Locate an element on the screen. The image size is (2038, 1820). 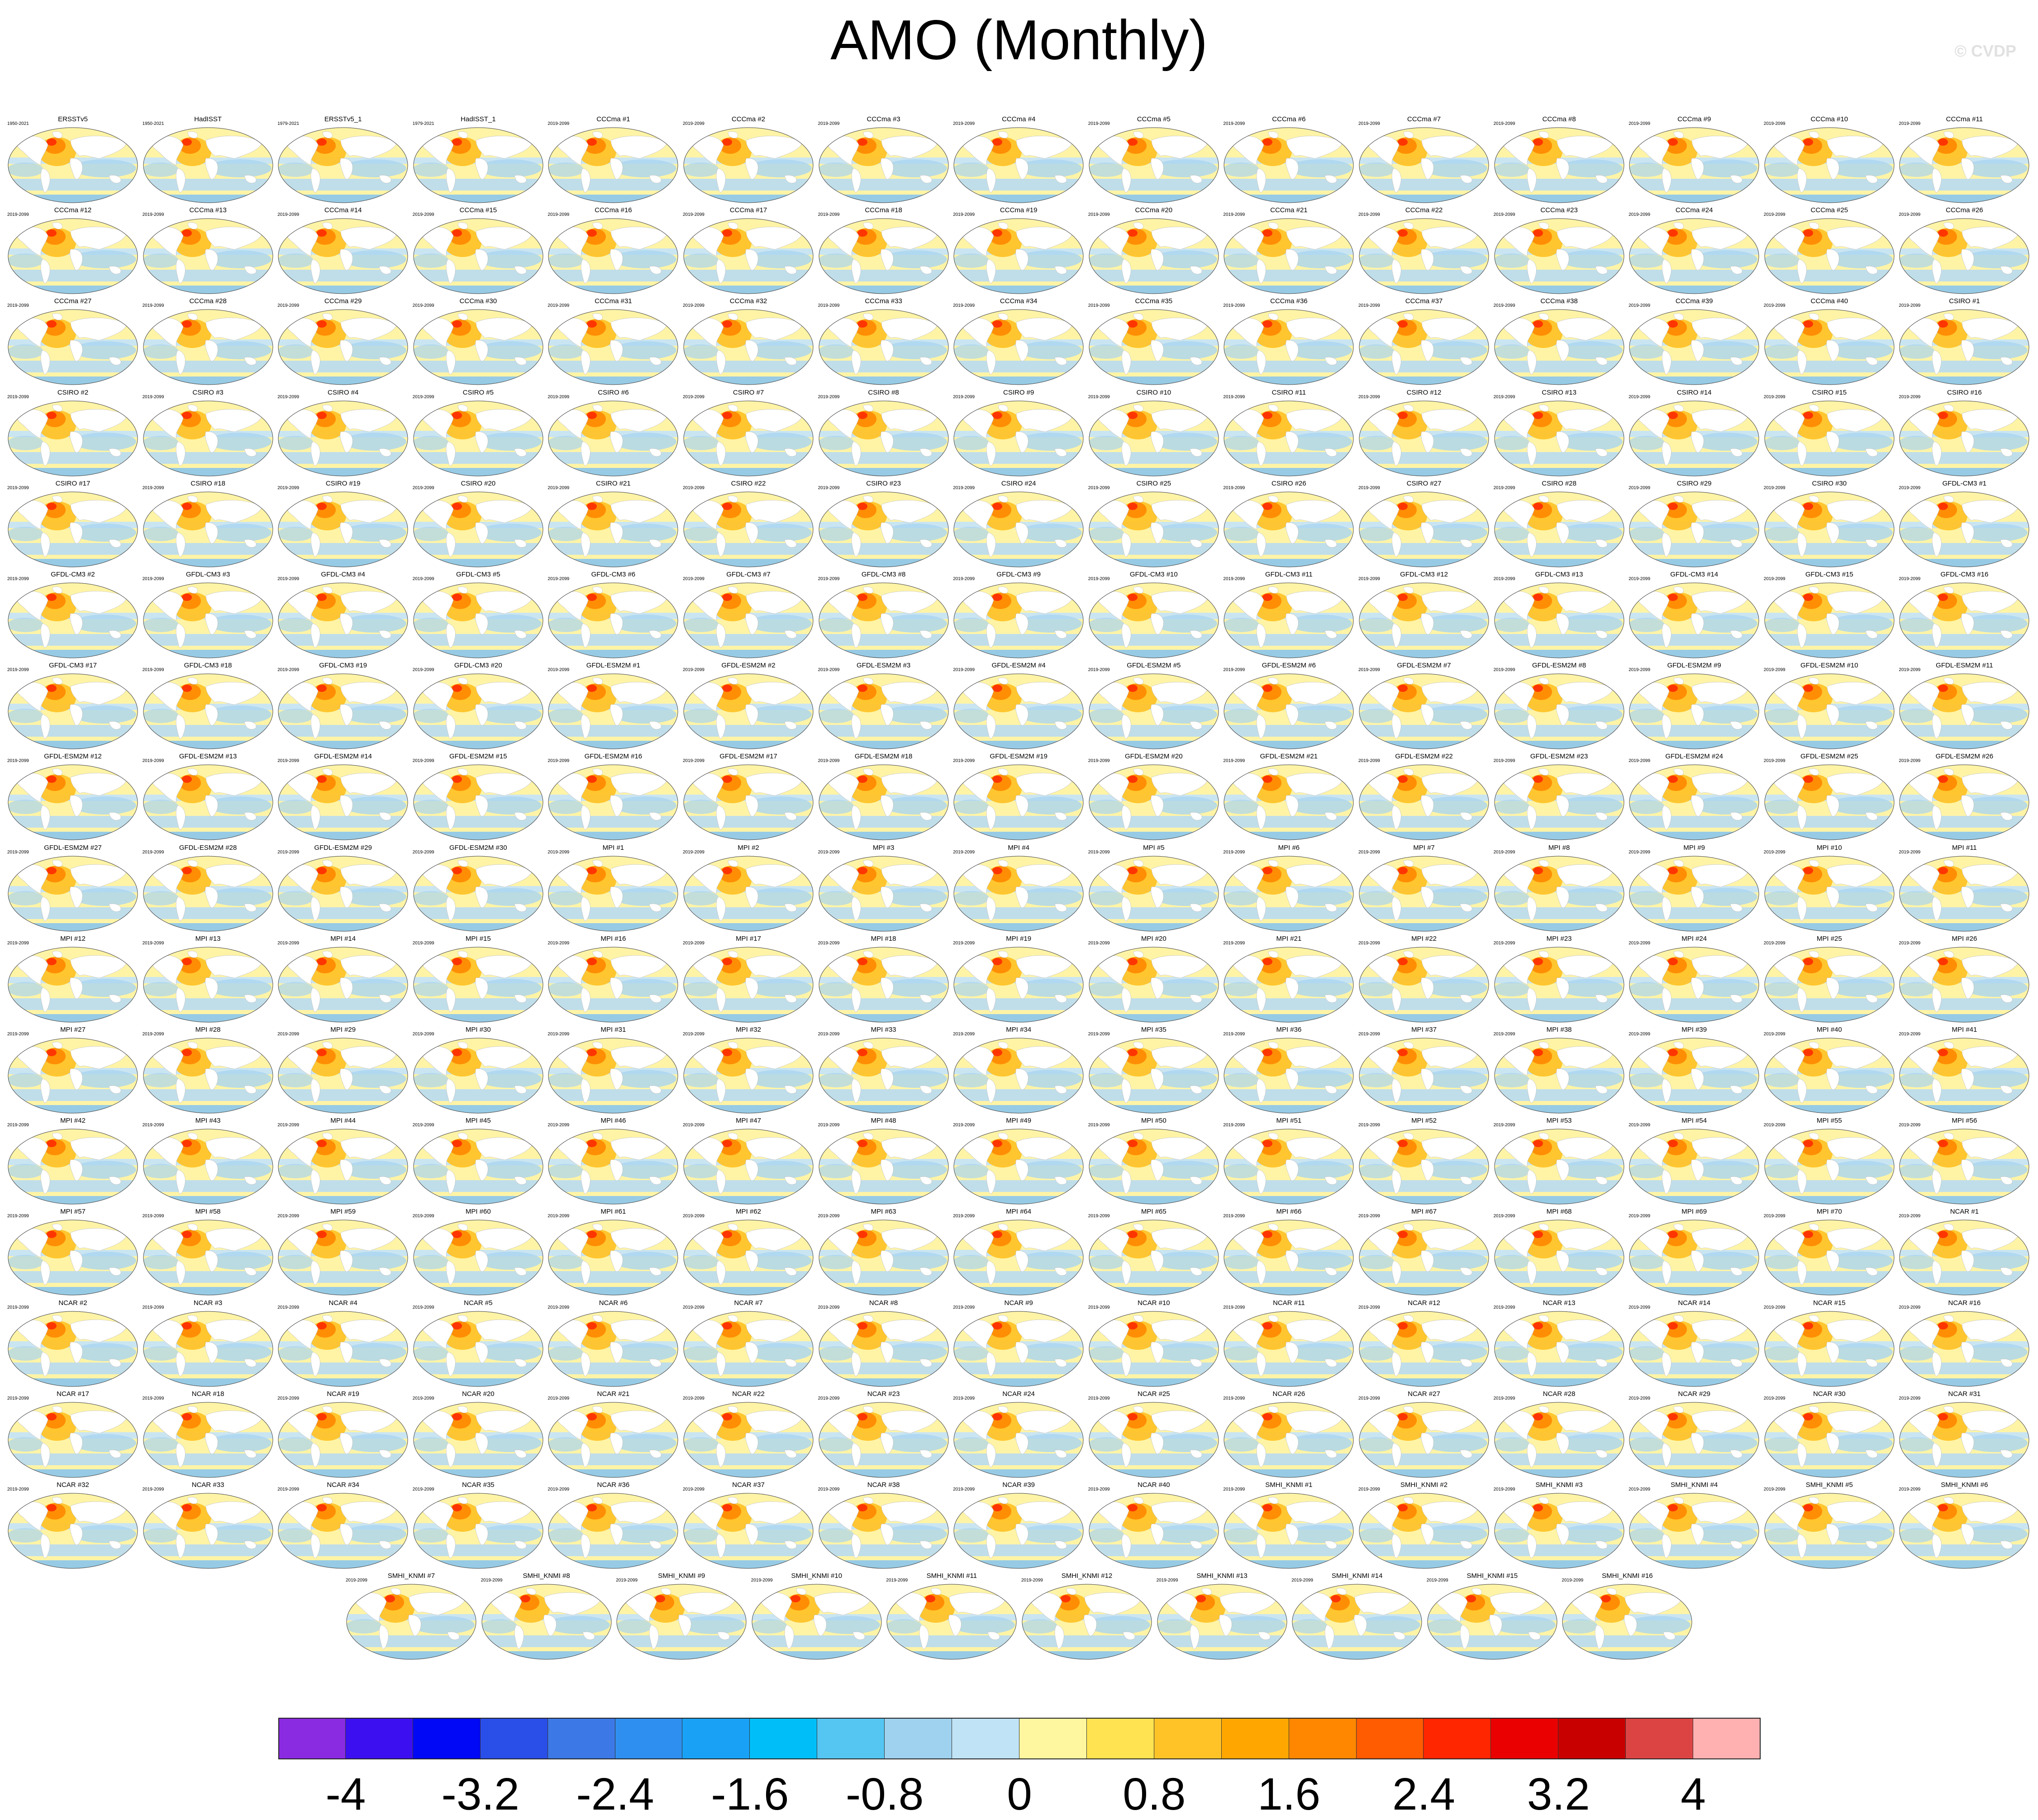
panel-title: GFDL-ESM2M #16 is located at coordinates (613, 757).